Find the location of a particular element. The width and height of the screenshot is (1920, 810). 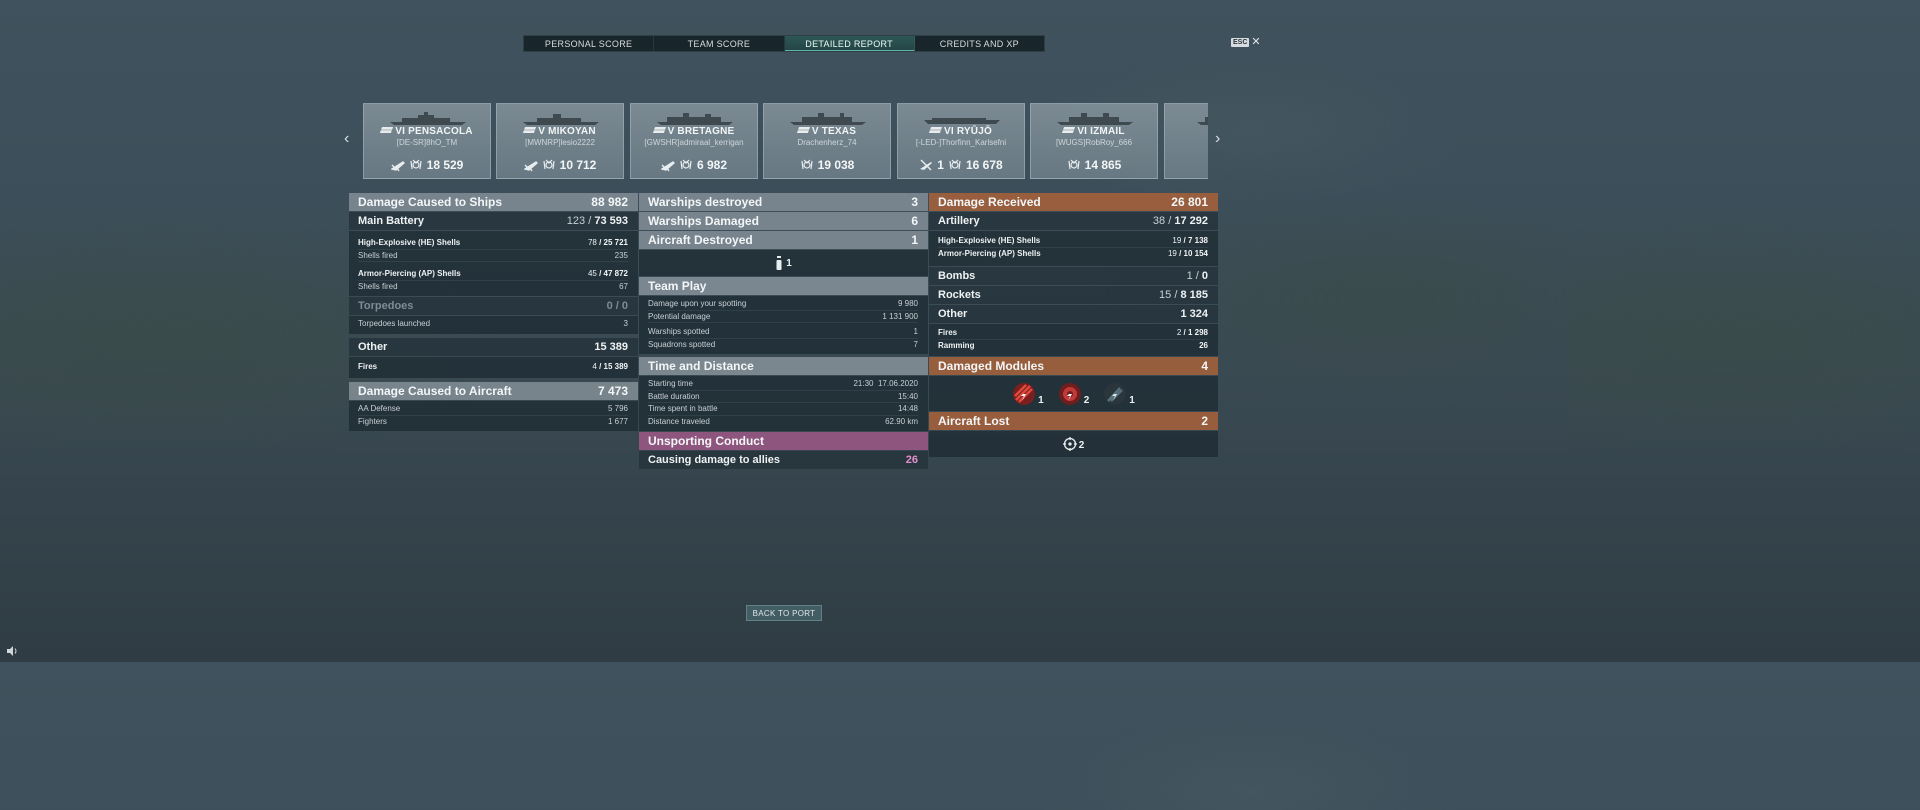

team-play-header: Team Play is located at coordinates (783, 286).